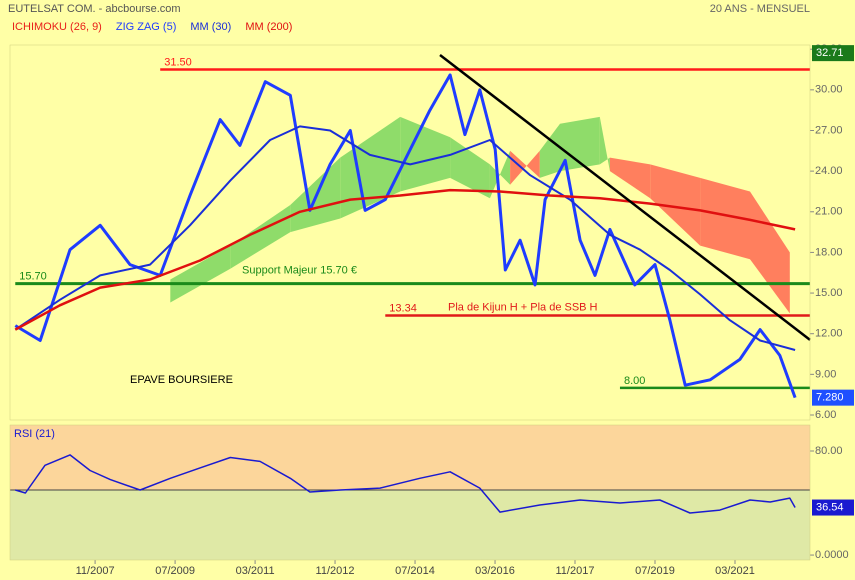 This screenshot has height=580, width=855. I want to click on y-tick-label: 6.00, so click(825, 415).